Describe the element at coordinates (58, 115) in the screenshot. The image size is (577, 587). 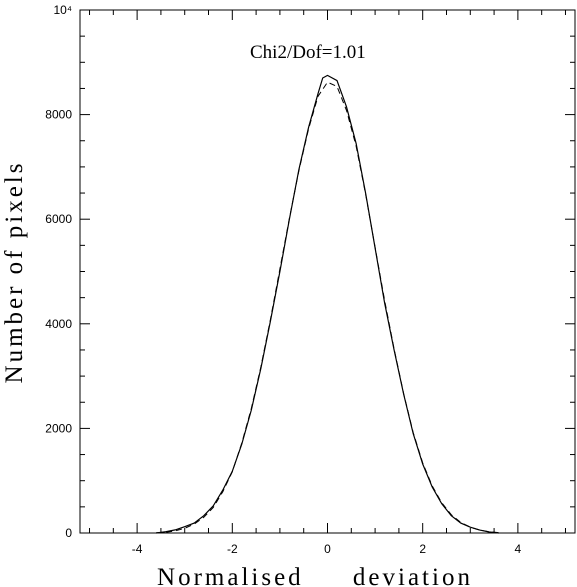
I see `y-tick-label: 8000` at that location.